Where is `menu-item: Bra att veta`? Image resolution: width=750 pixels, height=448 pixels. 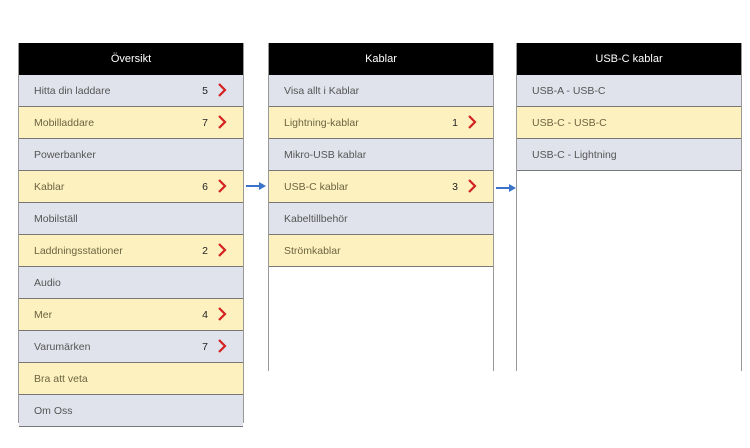 menu-item: Bra att veta is located at coordinates (131, 379).